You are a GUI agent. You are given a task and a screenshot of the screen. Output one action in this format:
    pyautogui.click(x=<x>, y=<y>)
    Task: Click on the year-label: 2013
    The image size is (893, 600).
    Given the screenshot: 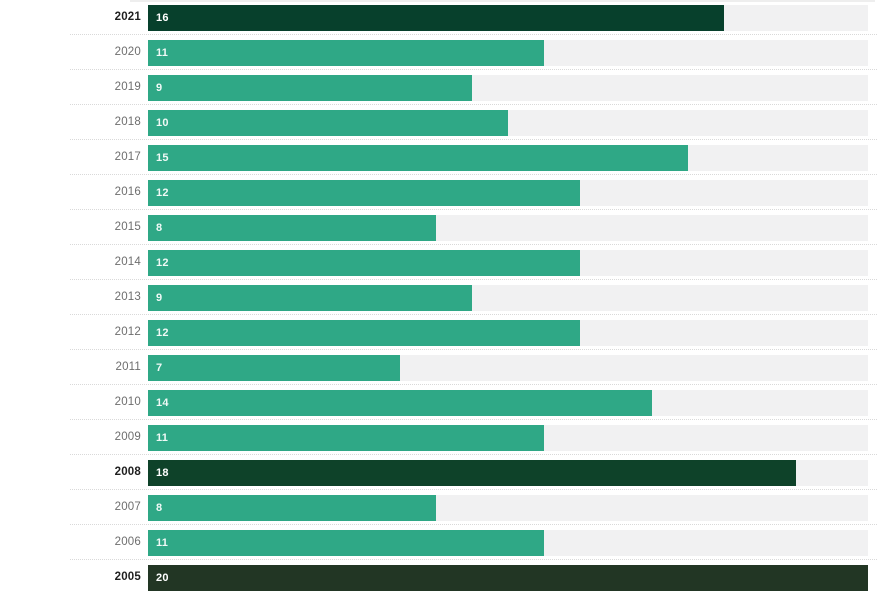 What is the action you would take?
    pyautogui.click(x=127, y=297)
    